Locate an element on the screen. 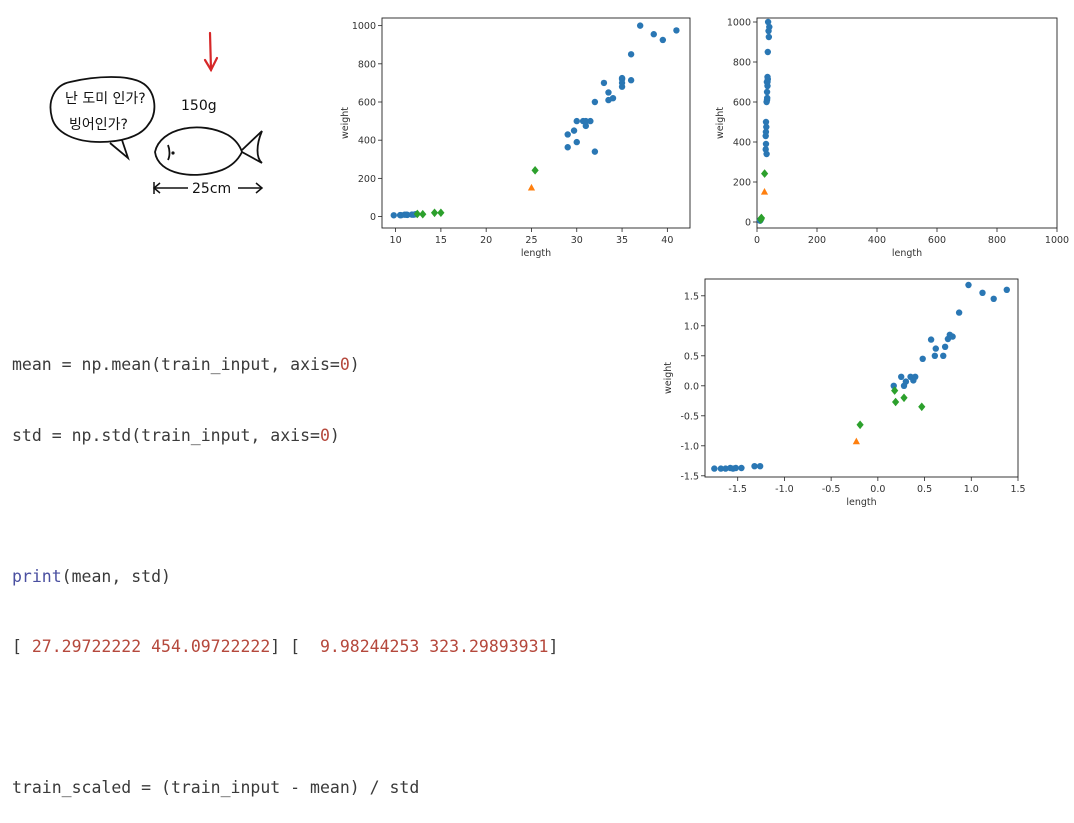 This screenshot has width=1074, height=823. fish-eye-icon is located at coordinates (173, 153).